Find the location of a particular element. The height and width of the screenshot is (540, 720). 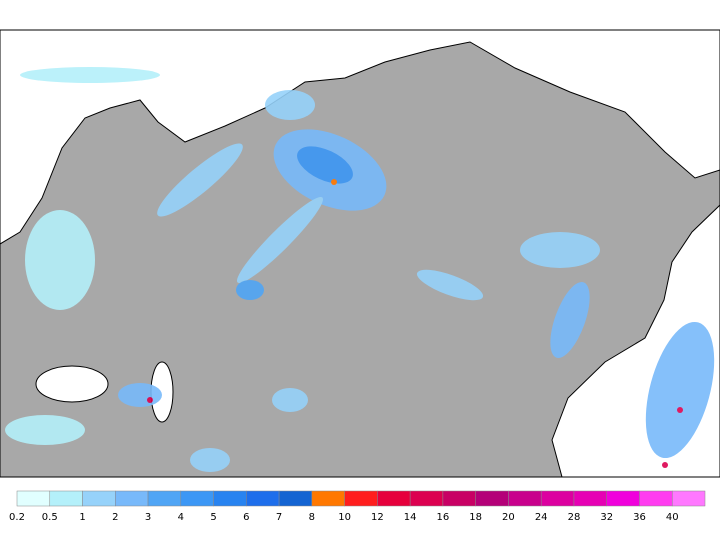

colorbar-label: 3 is located at coordinates (148, 517).